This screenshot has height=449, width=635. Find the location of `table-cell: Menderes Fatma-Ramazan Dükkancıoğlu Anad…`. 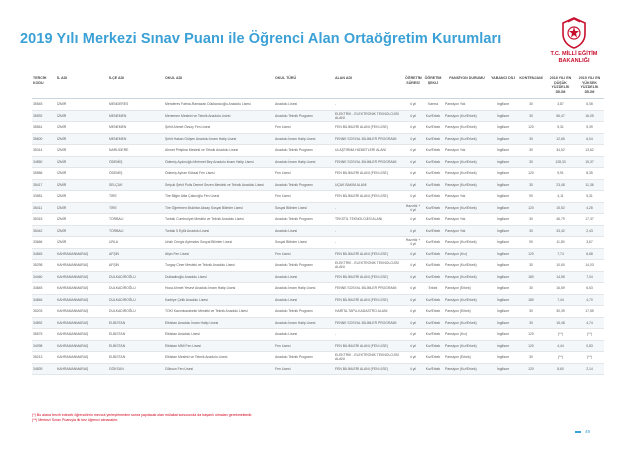

table-cell: Menderes Fatma-Ramazan Dükkancıoğlu Anad… is located at coordinates (219, 104).